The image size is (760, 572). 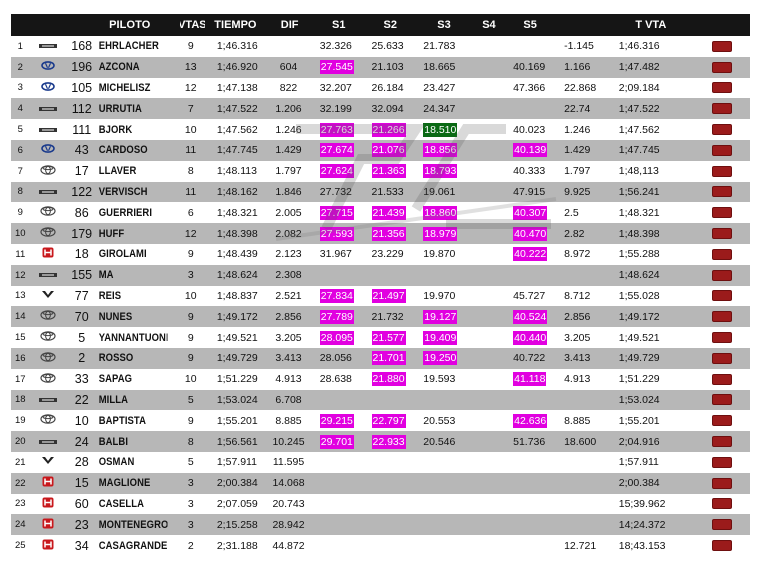 I want to click on cell-time: 1;48.398, so click(x=234, y=233).